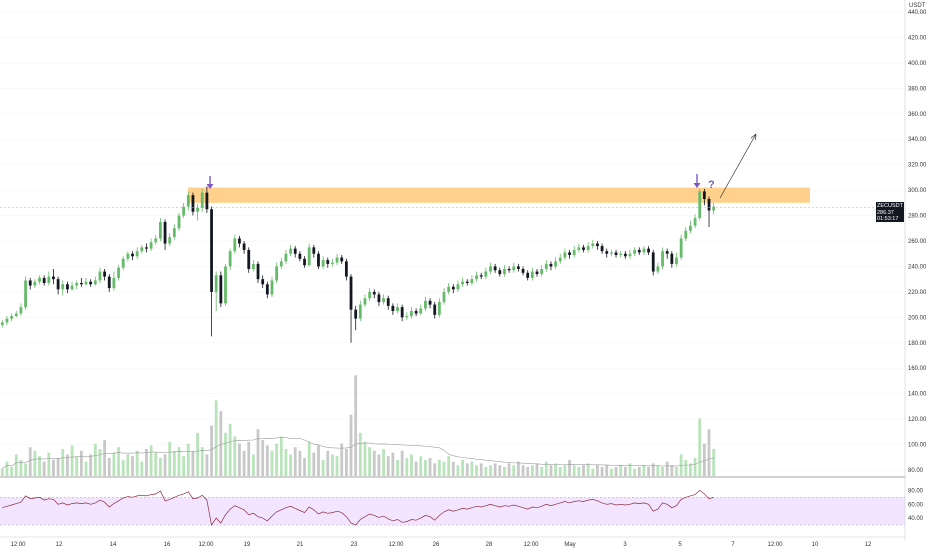  I want to click on price-tick-label: 100.00, so click(917, 446).